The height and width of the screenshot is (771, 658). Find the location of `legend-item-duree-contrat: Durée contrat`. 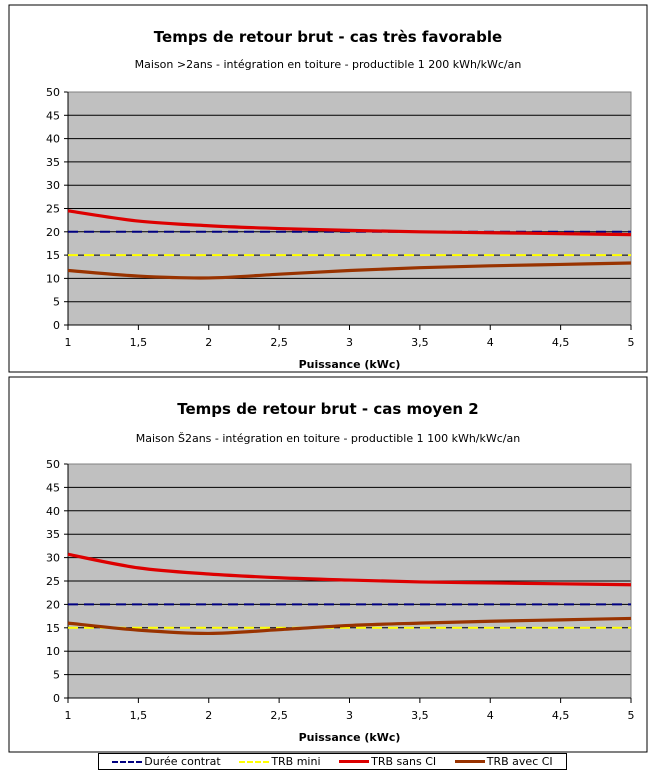

legend-item-duree-contrat: Durée contrat is located at coordinates (166, 761).